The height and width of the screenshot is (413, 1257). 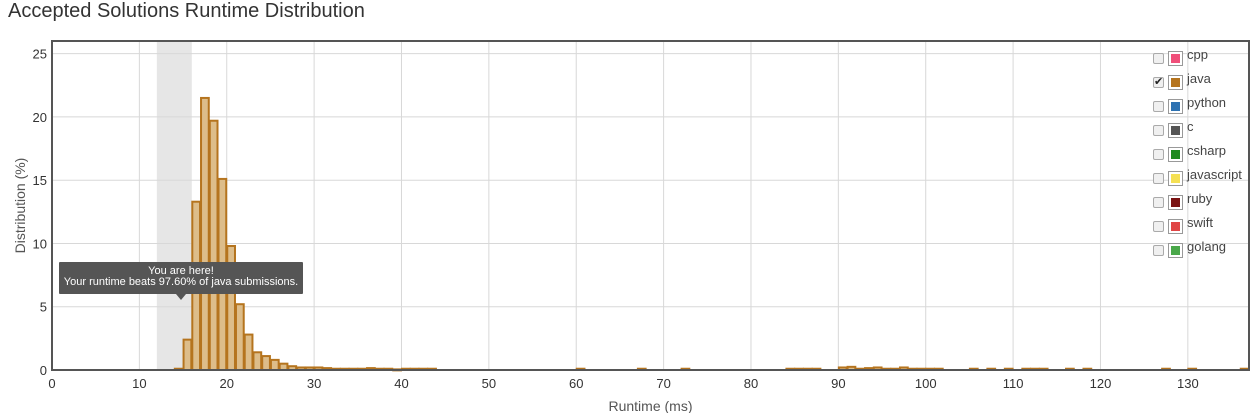 What do you see at coordinates (181, 271) in the screenshot?
I see `tooltip-line-1: You are here!` at bounding box center [181, 271].